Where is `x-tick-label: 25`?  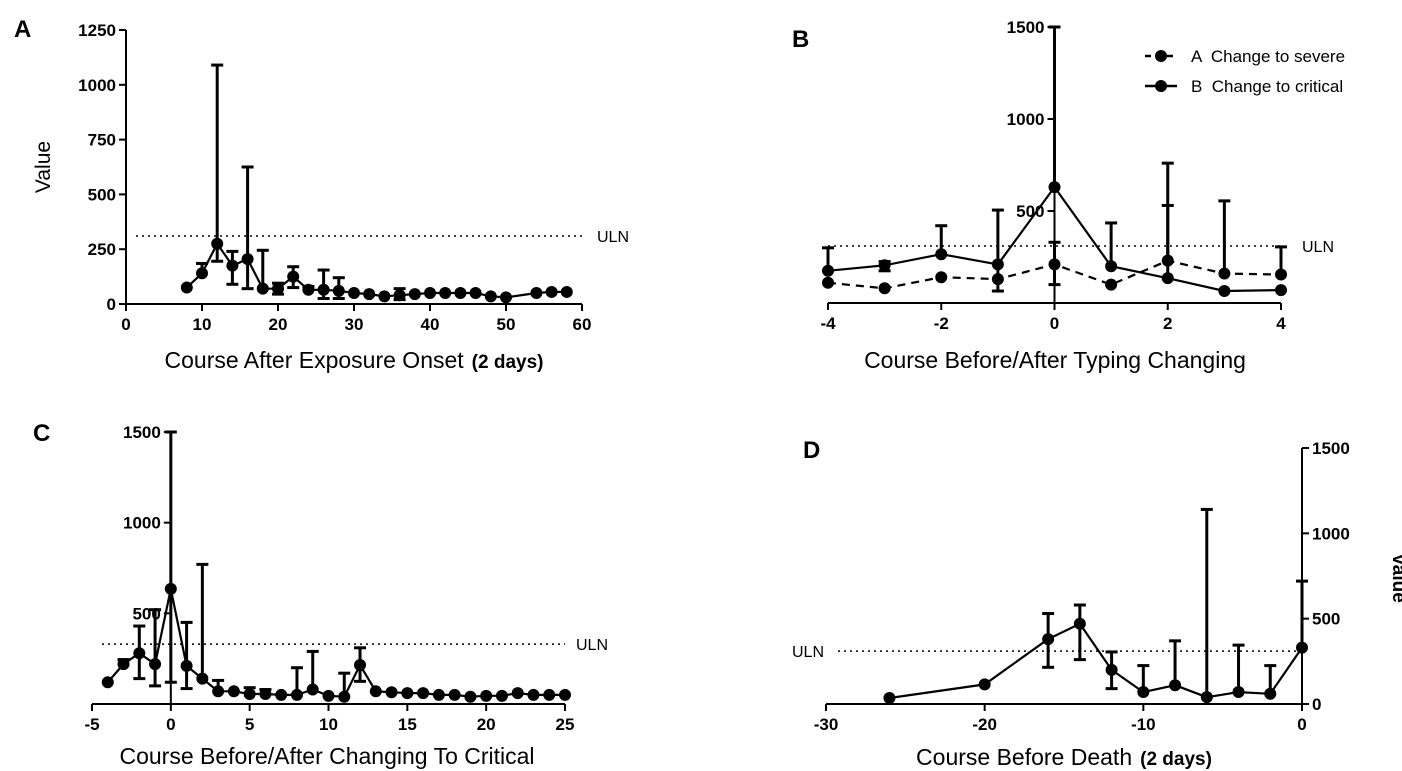 x-tick-label: 25 is located at coordinates (565, 724).